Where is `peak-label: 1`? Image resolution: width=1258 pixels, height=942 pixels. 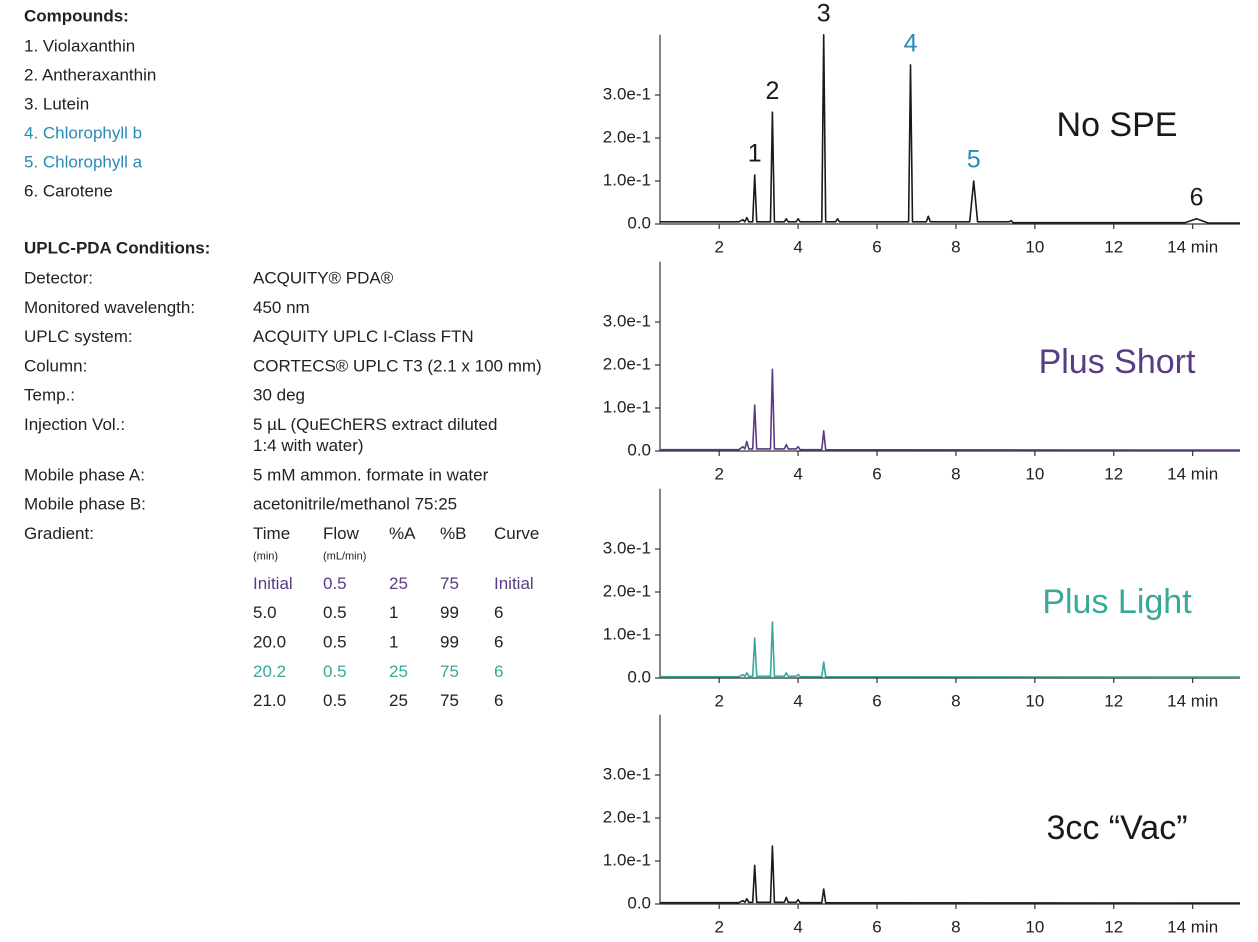
peak-label: 1 is located at coordinates (755, 154).